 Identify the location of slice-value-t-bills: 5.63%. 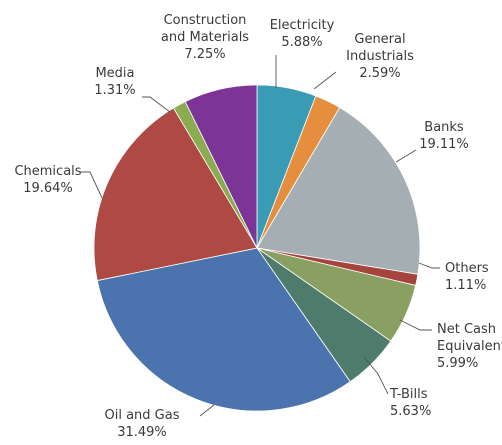
(410, 411).